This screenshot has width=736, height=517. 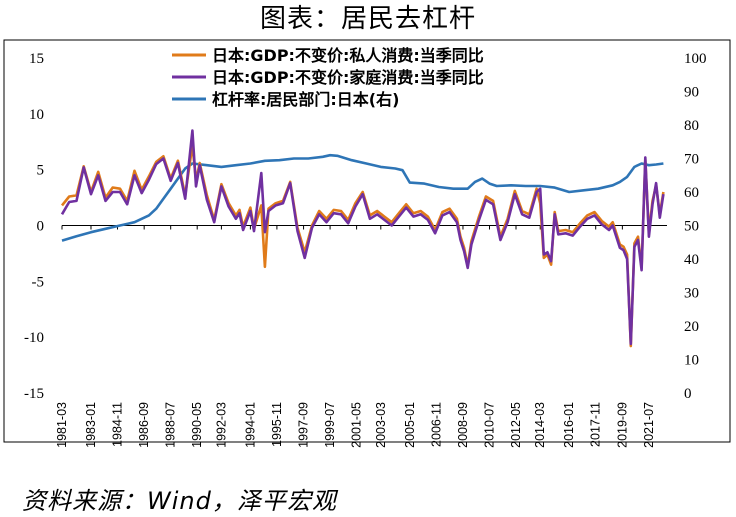 What do you see at coordinates (622, 425) in the screenshot?
I see `x-tick-label: 2019-09` at bounding box center [622, 425].